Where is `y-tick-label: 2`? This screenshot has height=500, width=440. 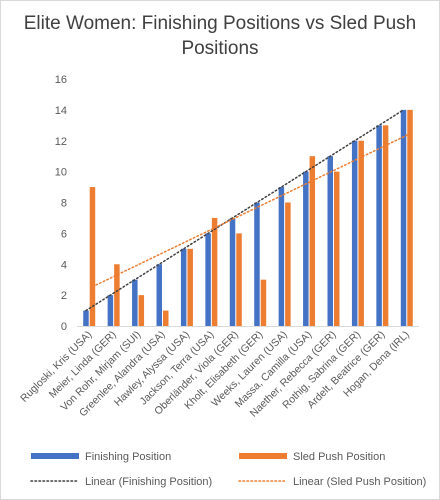
y-tick-label: 2 is located at coordinates (64, 296).